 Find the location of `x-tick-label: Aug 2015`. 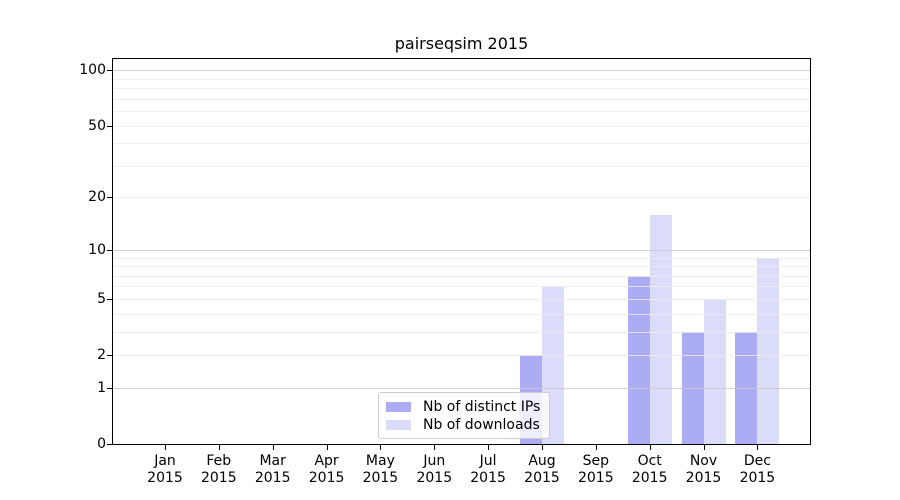

x-tick-label: Aug 2015 is located at coordinates (542, 470).